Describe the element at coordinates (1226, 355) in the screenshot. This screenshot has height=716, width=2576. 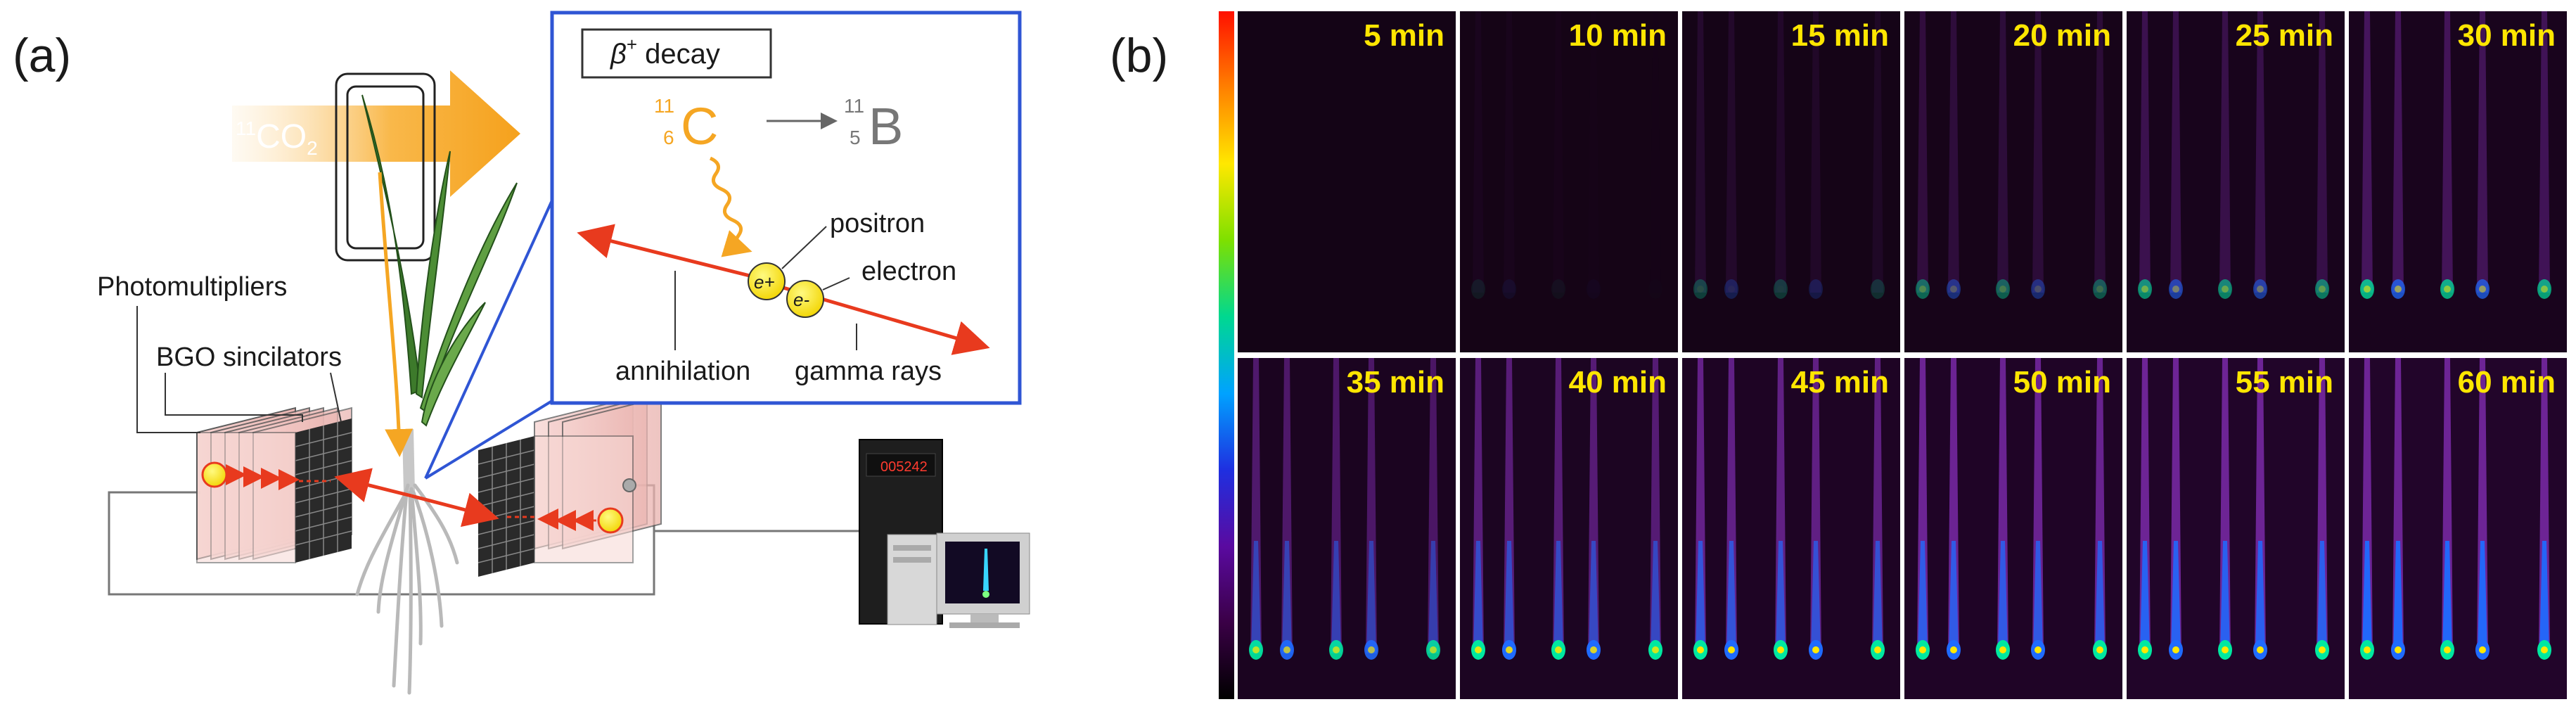
I see `colorbar` at that location.